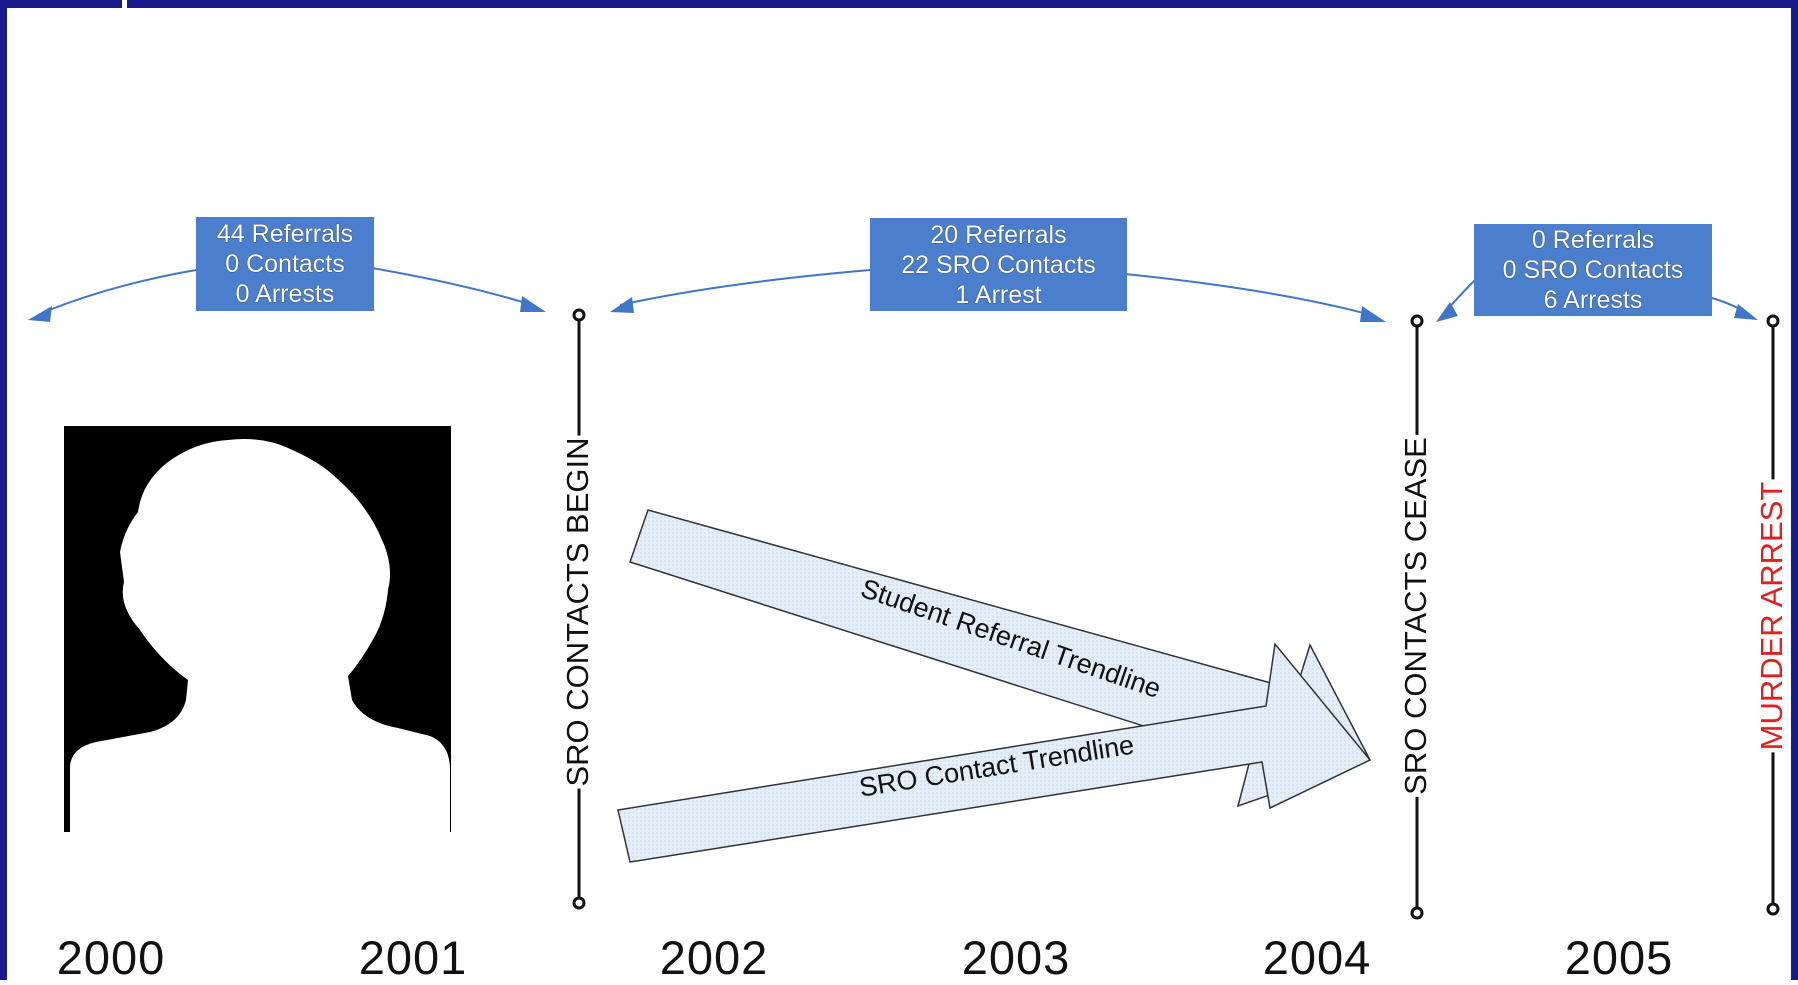 This screenshot has width=1798, height=985. What do you see at coordinates (714, 957) in the screenshot?
I see `year-label-2002: 2002` at bounding box center [714, 957].